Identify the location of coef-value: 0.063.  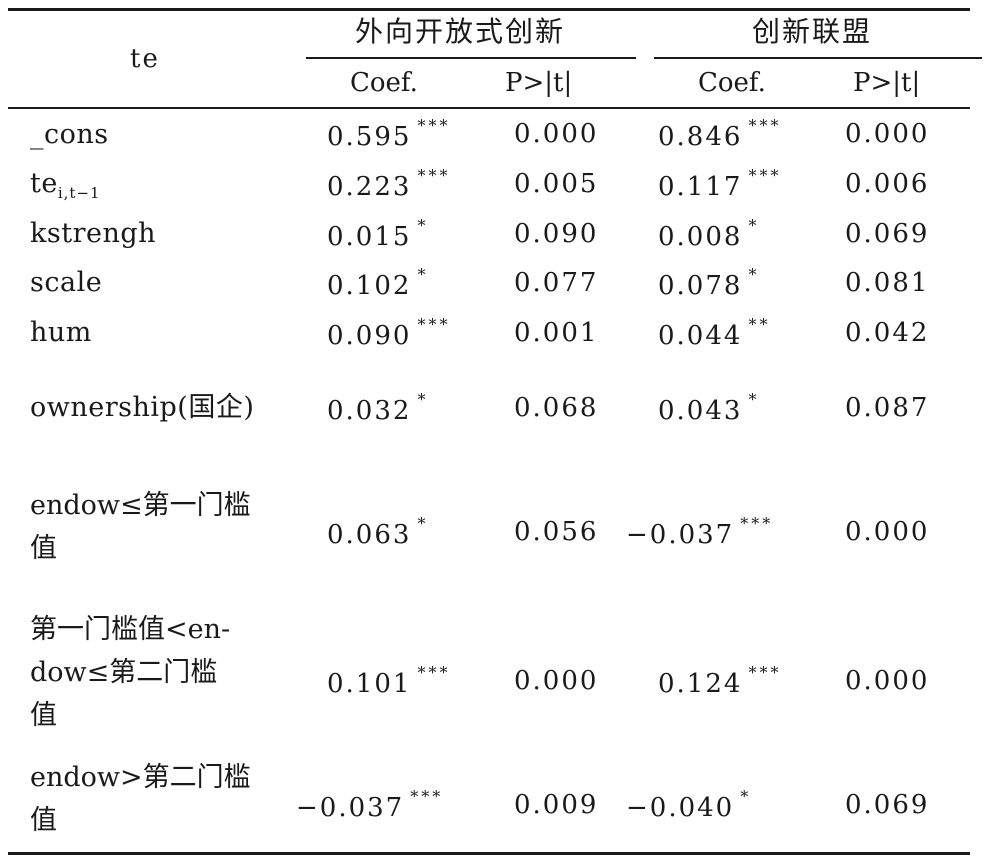
(369, 535).